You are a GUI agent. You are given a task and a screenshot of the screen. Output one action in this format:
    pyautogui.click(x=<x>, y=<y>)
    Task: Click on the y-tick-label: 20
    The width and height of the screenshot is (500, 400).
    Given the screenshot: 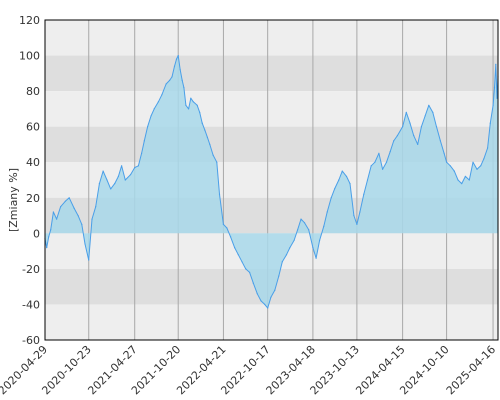 What is the action you would take?
    pyautogui.click(x=33, y=198)
    